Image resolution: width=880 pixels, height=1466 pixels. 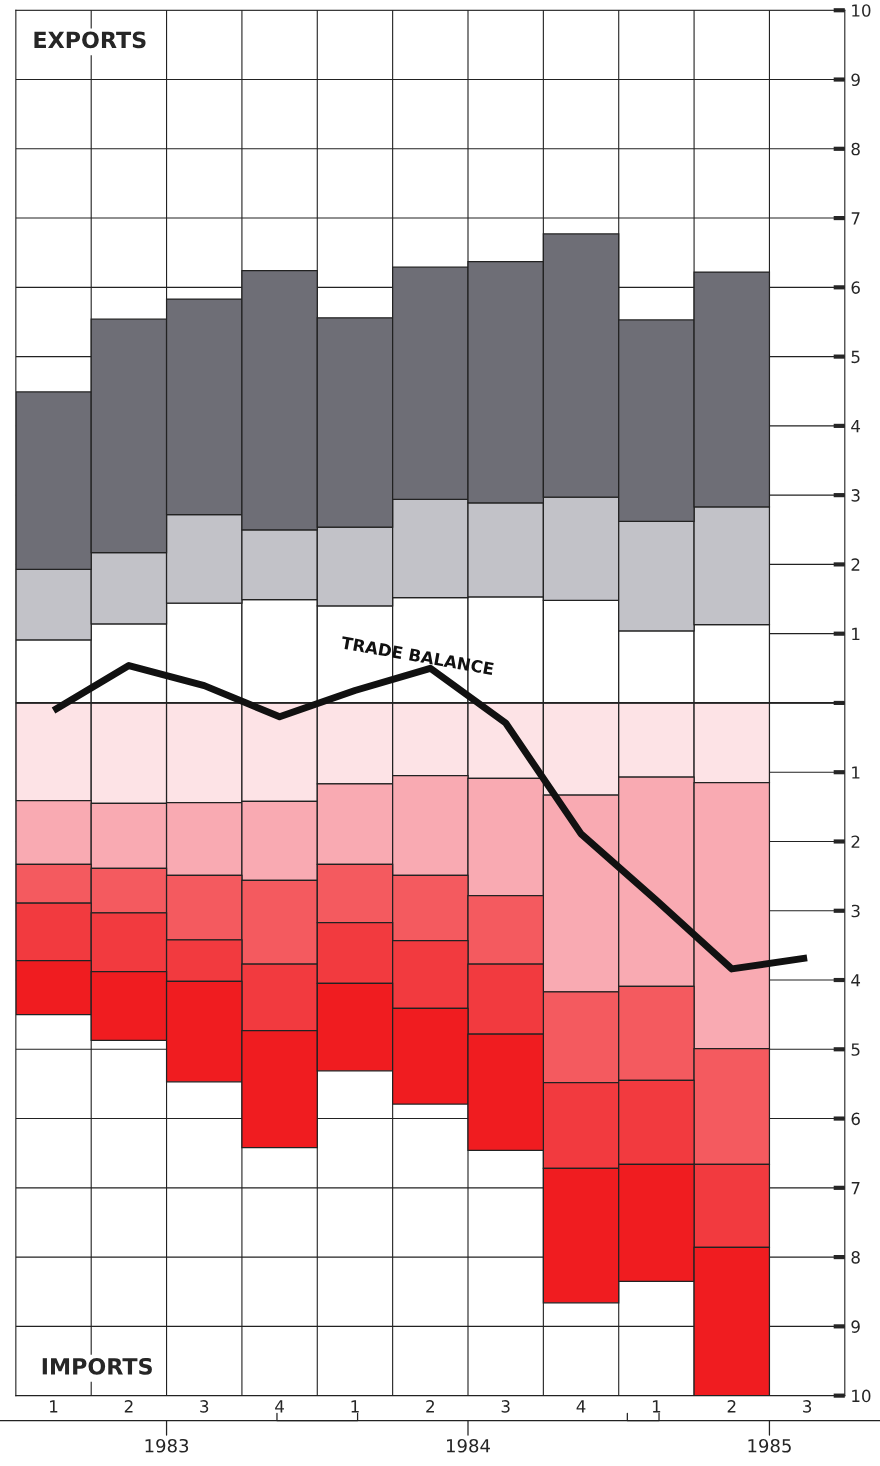 I want to click on annotation: EXPORTS, so click(x=90, y=40).